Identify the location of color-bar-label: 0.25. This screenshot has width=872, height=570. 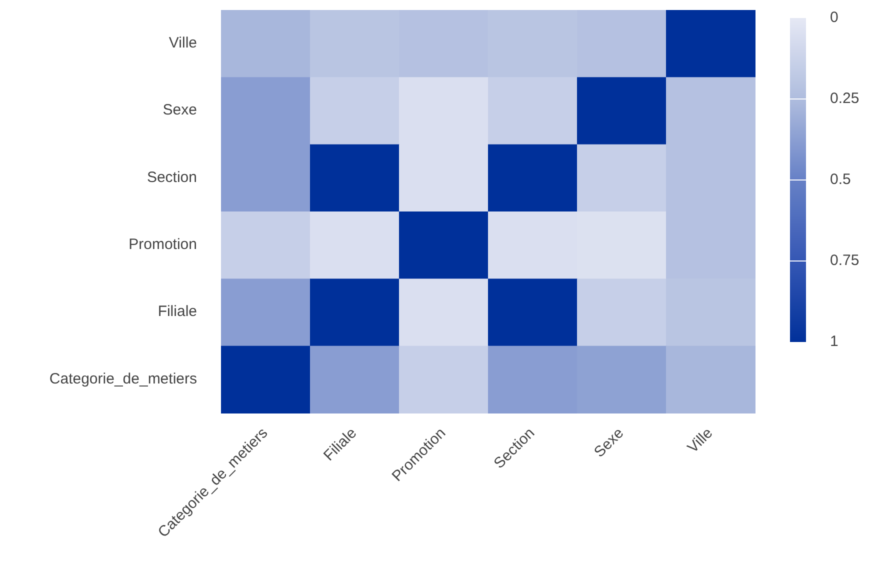
(845, 98).